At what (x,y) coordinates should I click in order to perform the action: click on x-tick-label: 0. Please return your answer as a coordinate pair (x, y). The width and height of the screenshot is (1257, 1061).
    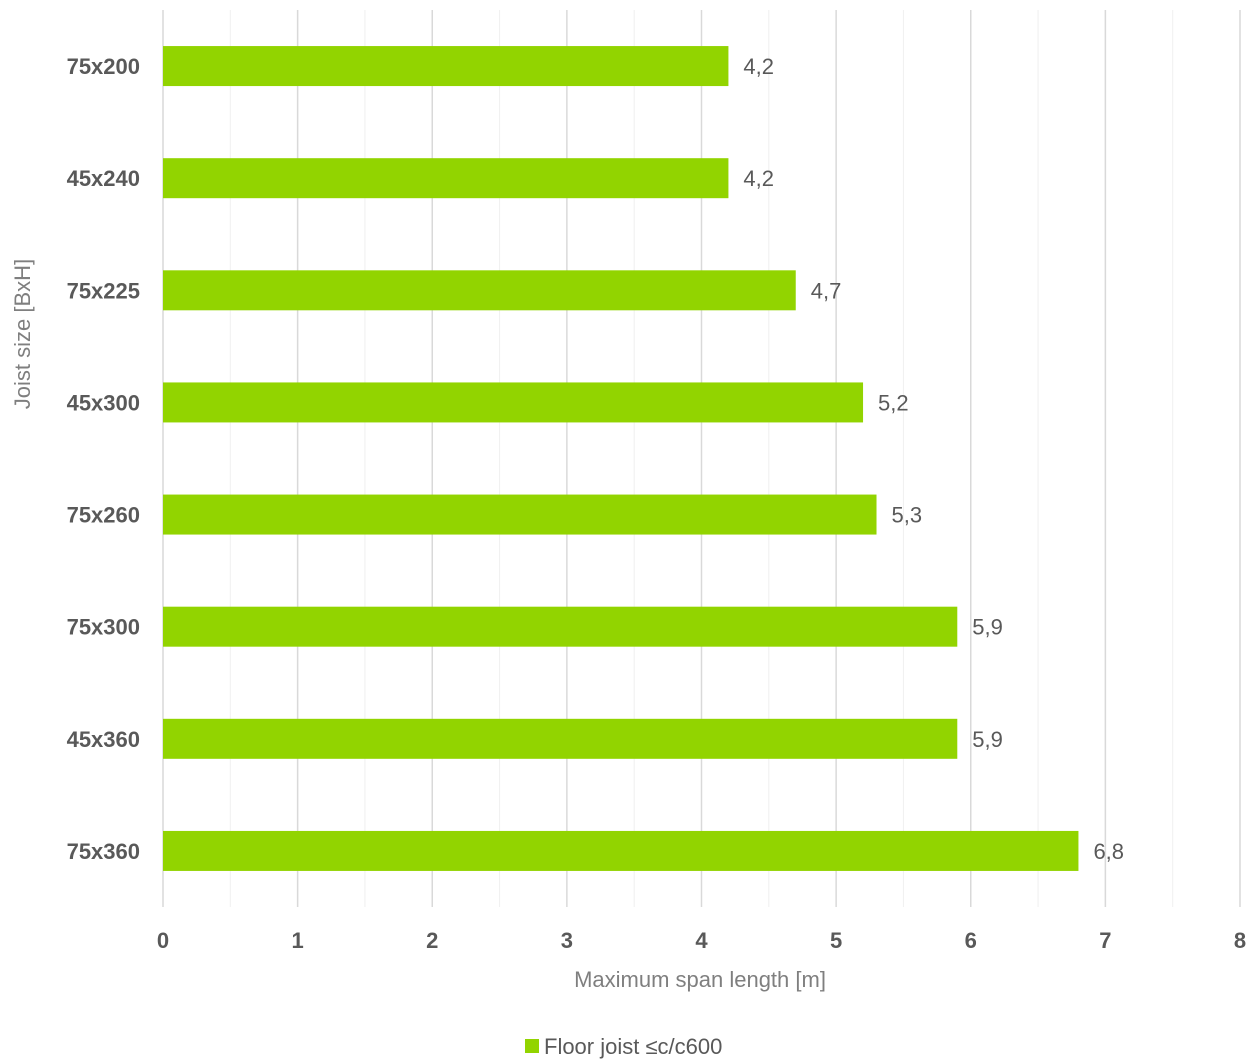
    Looking at the image, I should click on (163, 940).